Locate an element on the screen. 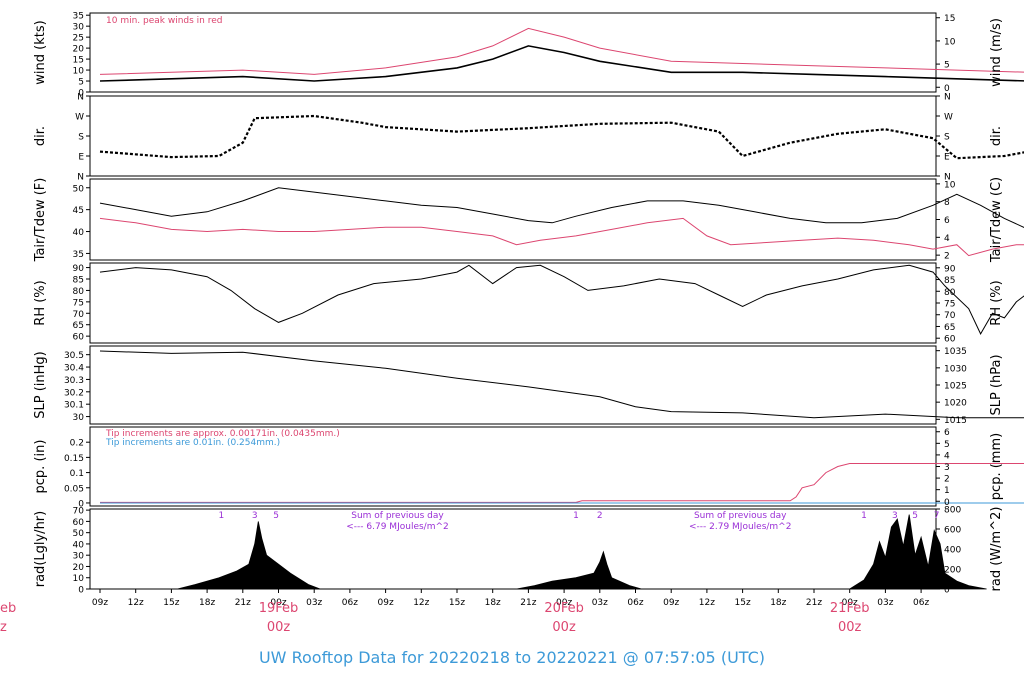 This screenshot has height=700, width=1024. ytick-label: 0.1 is located at coordinates (77, 474).